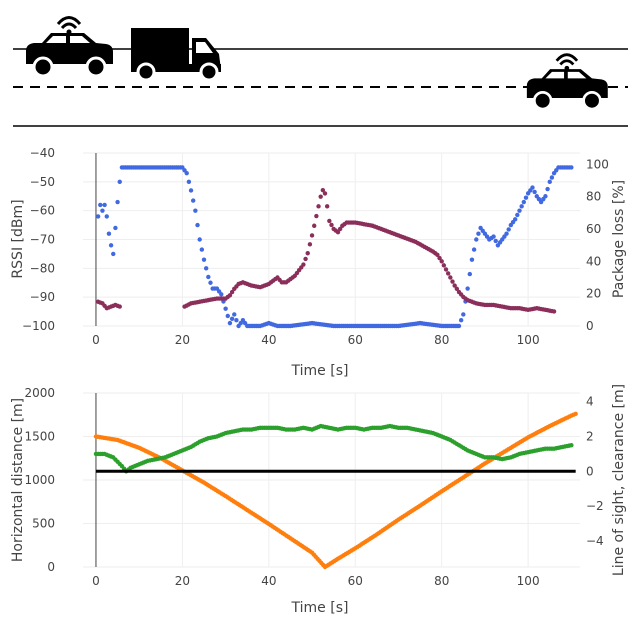 The width and height of the screenshot is (631, 627). Describe the element at coordinates (595, 541) in the screenshot. I see `y2-tick-label: −4` at that location.